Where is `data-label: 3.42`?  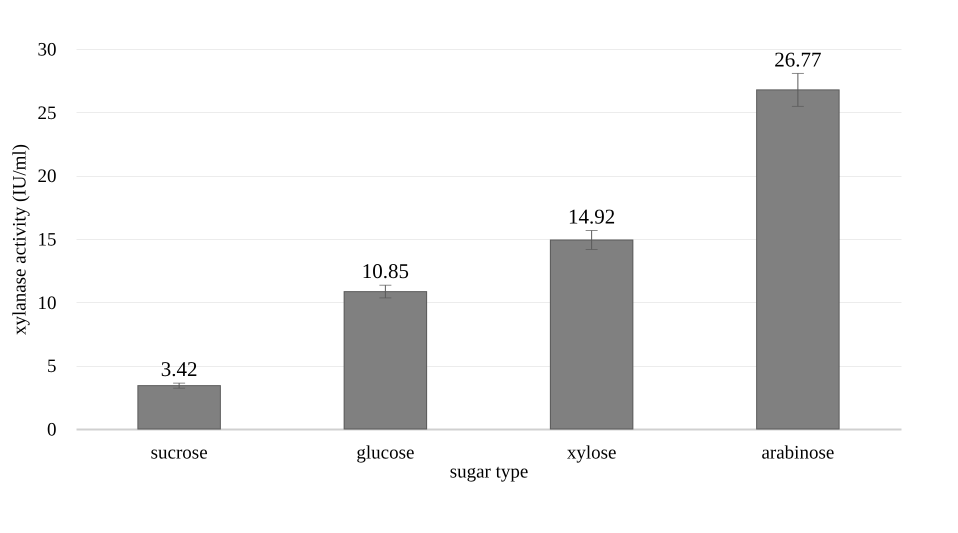 data-label: 3.42 is located at coordinates (179, 369).